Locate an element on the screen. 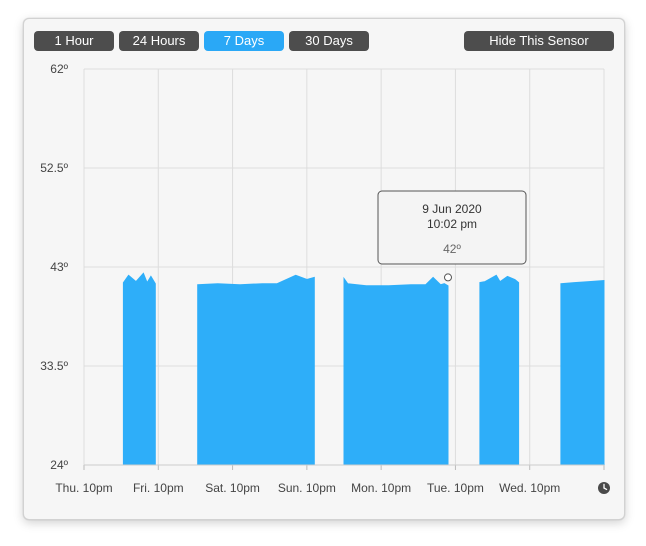  clock-icon is located at coordinates (604, 488).